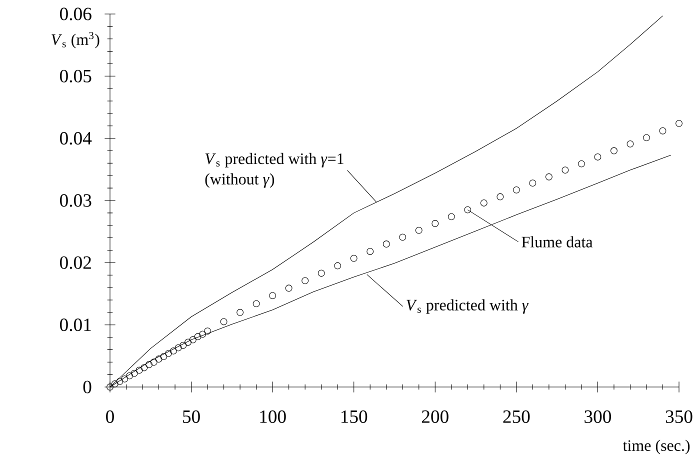 The width and height of the screenshot is (698, 467). What do you see at coordinates (76, 40) in the screenshot?
I see `y-axis-title: V$_{s}$ (m$^{3}$)` at bounding box center [76, 40].